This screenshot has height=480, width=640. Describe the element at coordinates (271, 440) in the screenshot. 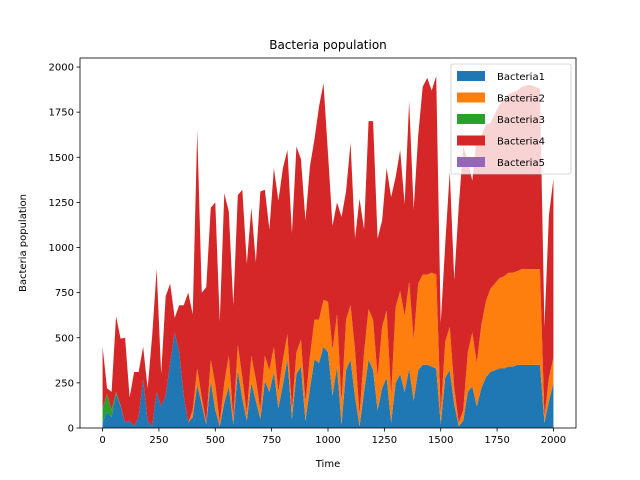

I see `x-tick-label: 750` at that location.